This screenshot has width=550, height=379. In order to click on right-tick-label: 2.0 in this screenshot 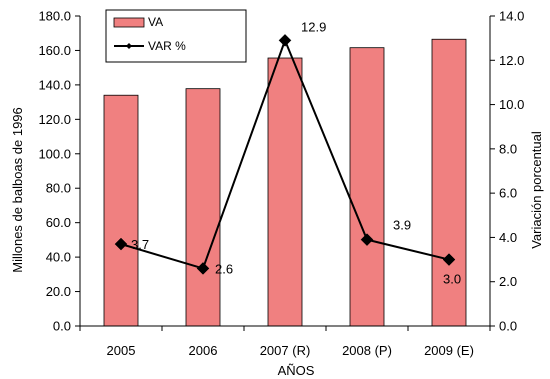, I will do `click(508, 281)`.